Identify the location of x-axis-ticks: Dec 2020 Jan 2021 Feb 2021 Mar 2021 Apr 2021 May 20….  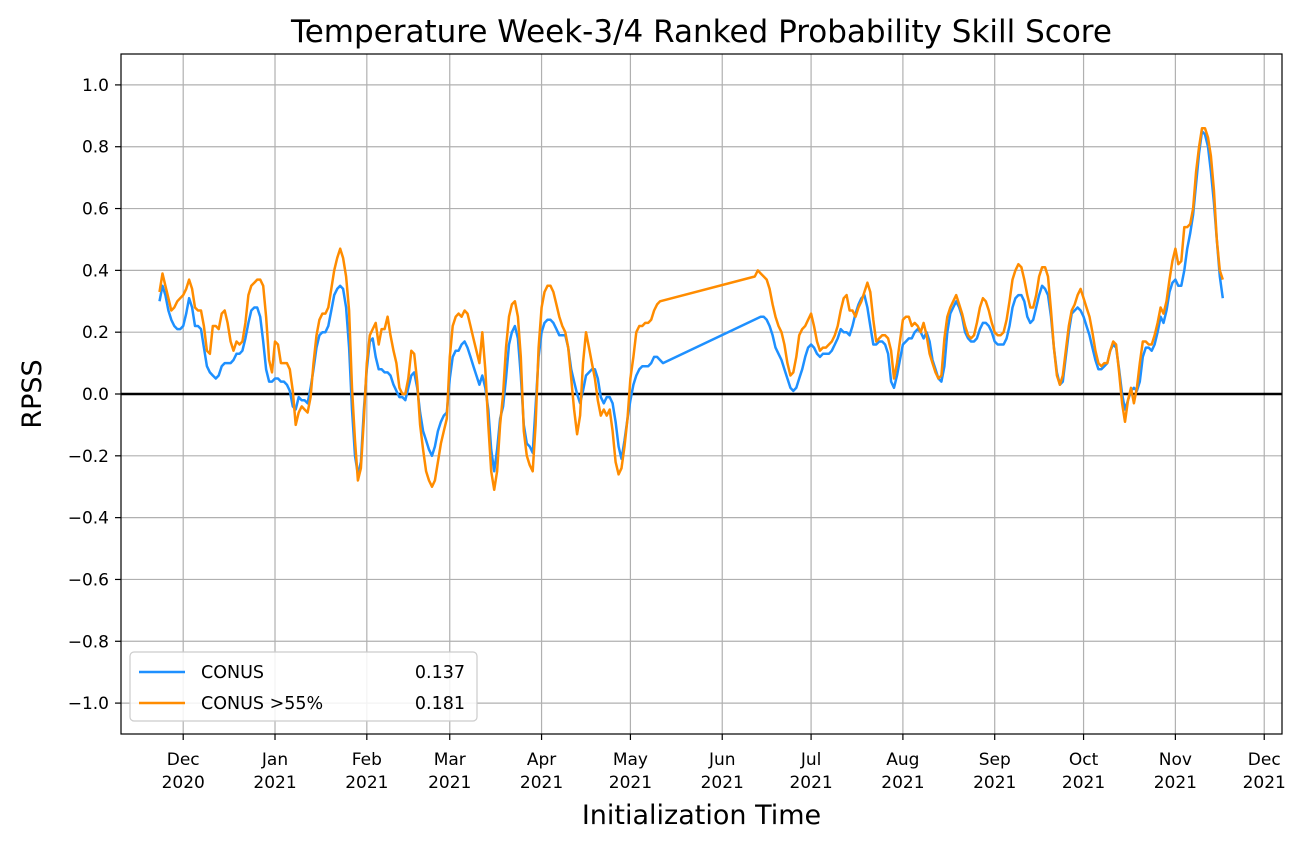
(724, 763).